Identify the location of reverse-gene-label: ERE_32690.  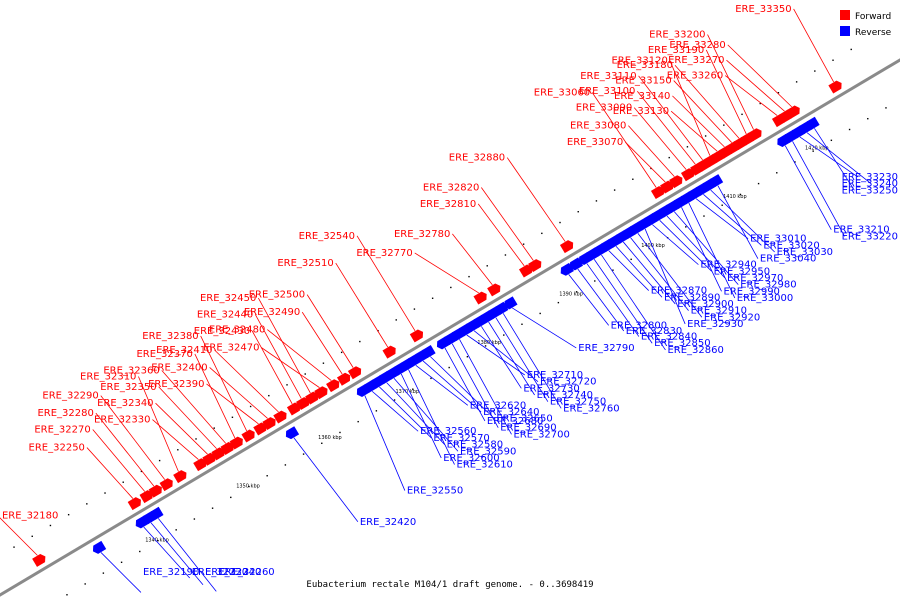
(528, 428).